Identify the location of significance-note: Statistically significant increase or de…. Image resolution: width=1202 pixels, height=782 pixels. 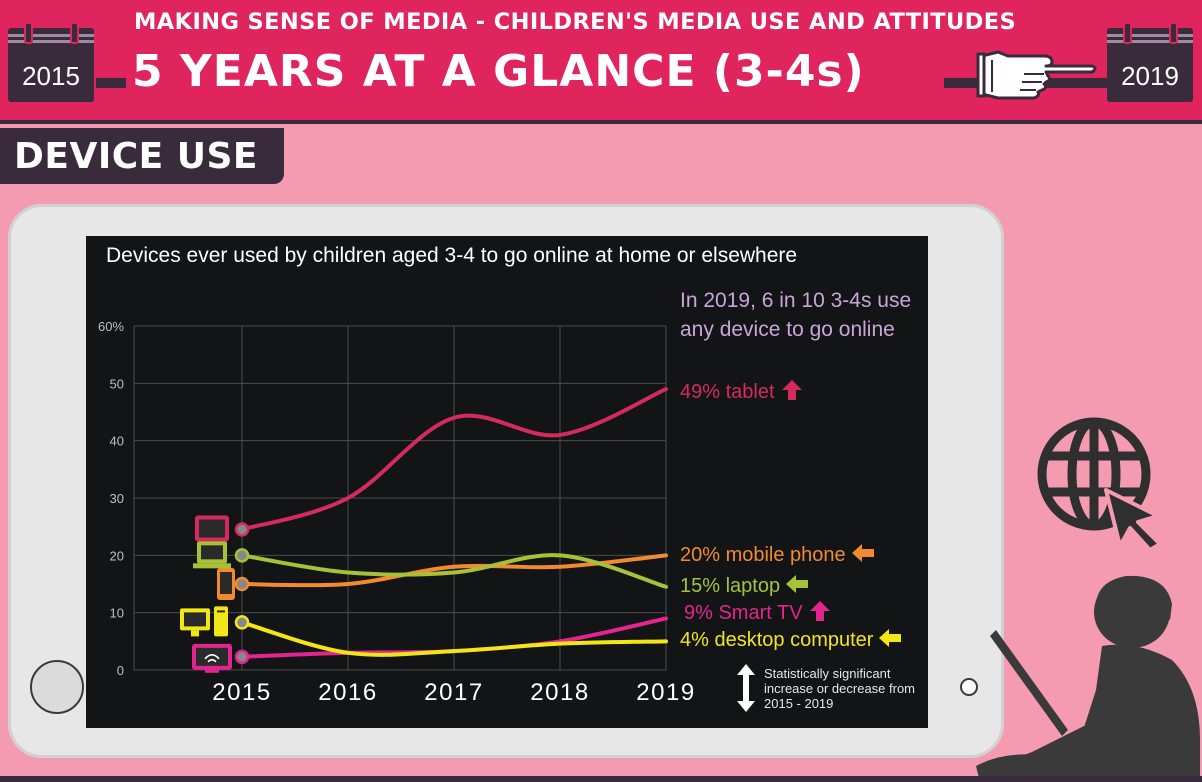
(840, 688).